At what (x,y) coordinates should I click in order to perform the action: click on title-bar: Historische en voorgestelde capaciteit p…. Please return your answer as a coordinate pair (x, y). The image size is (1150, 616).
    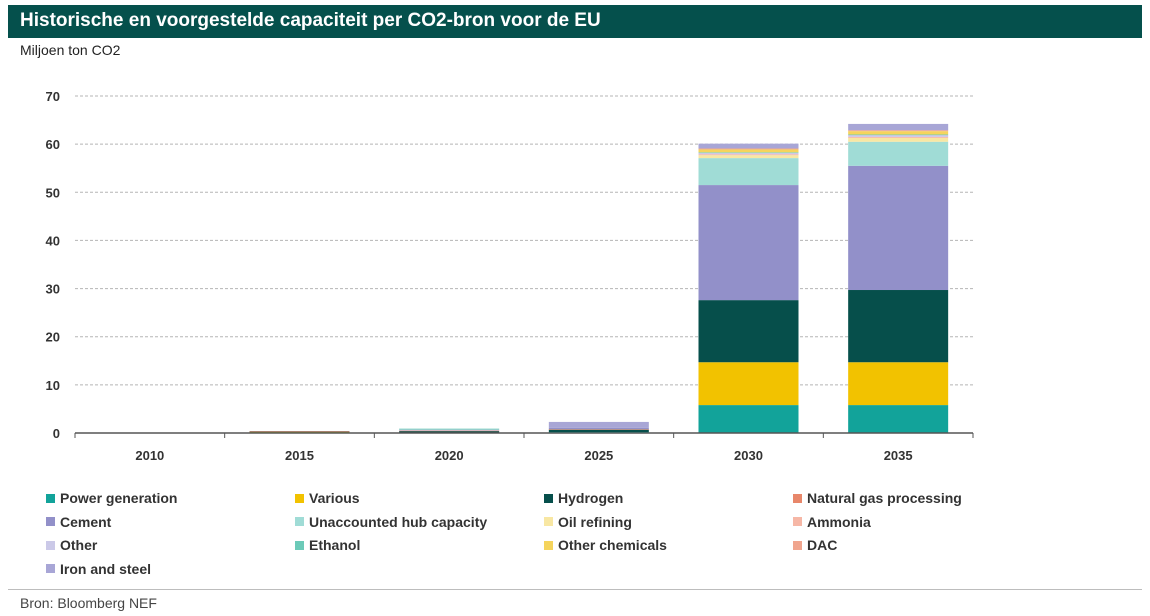
    Looking at the image, I should click on (575, 21).